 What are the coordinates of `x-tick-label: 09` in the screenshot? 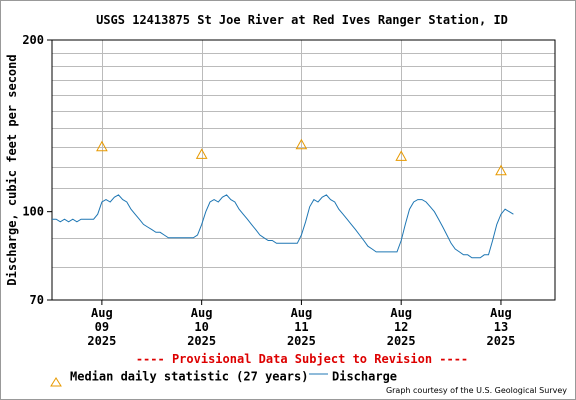 It's located at (102, 327).